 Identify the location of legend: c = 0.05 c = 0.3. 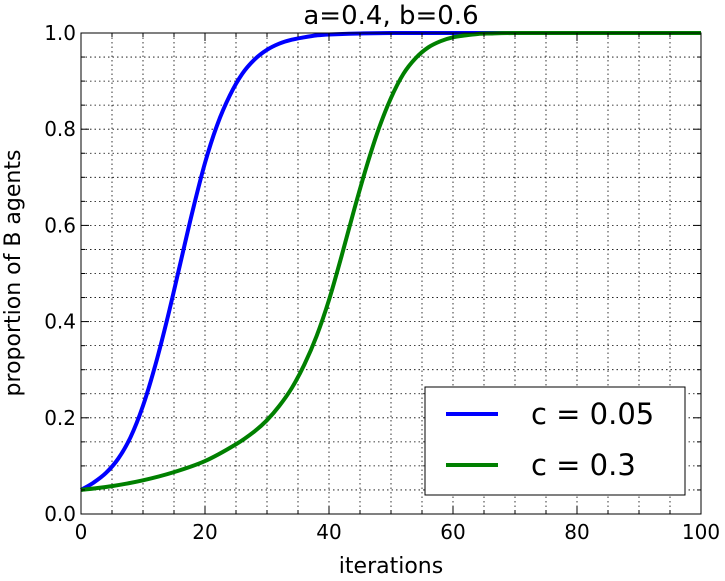
(555, 441).